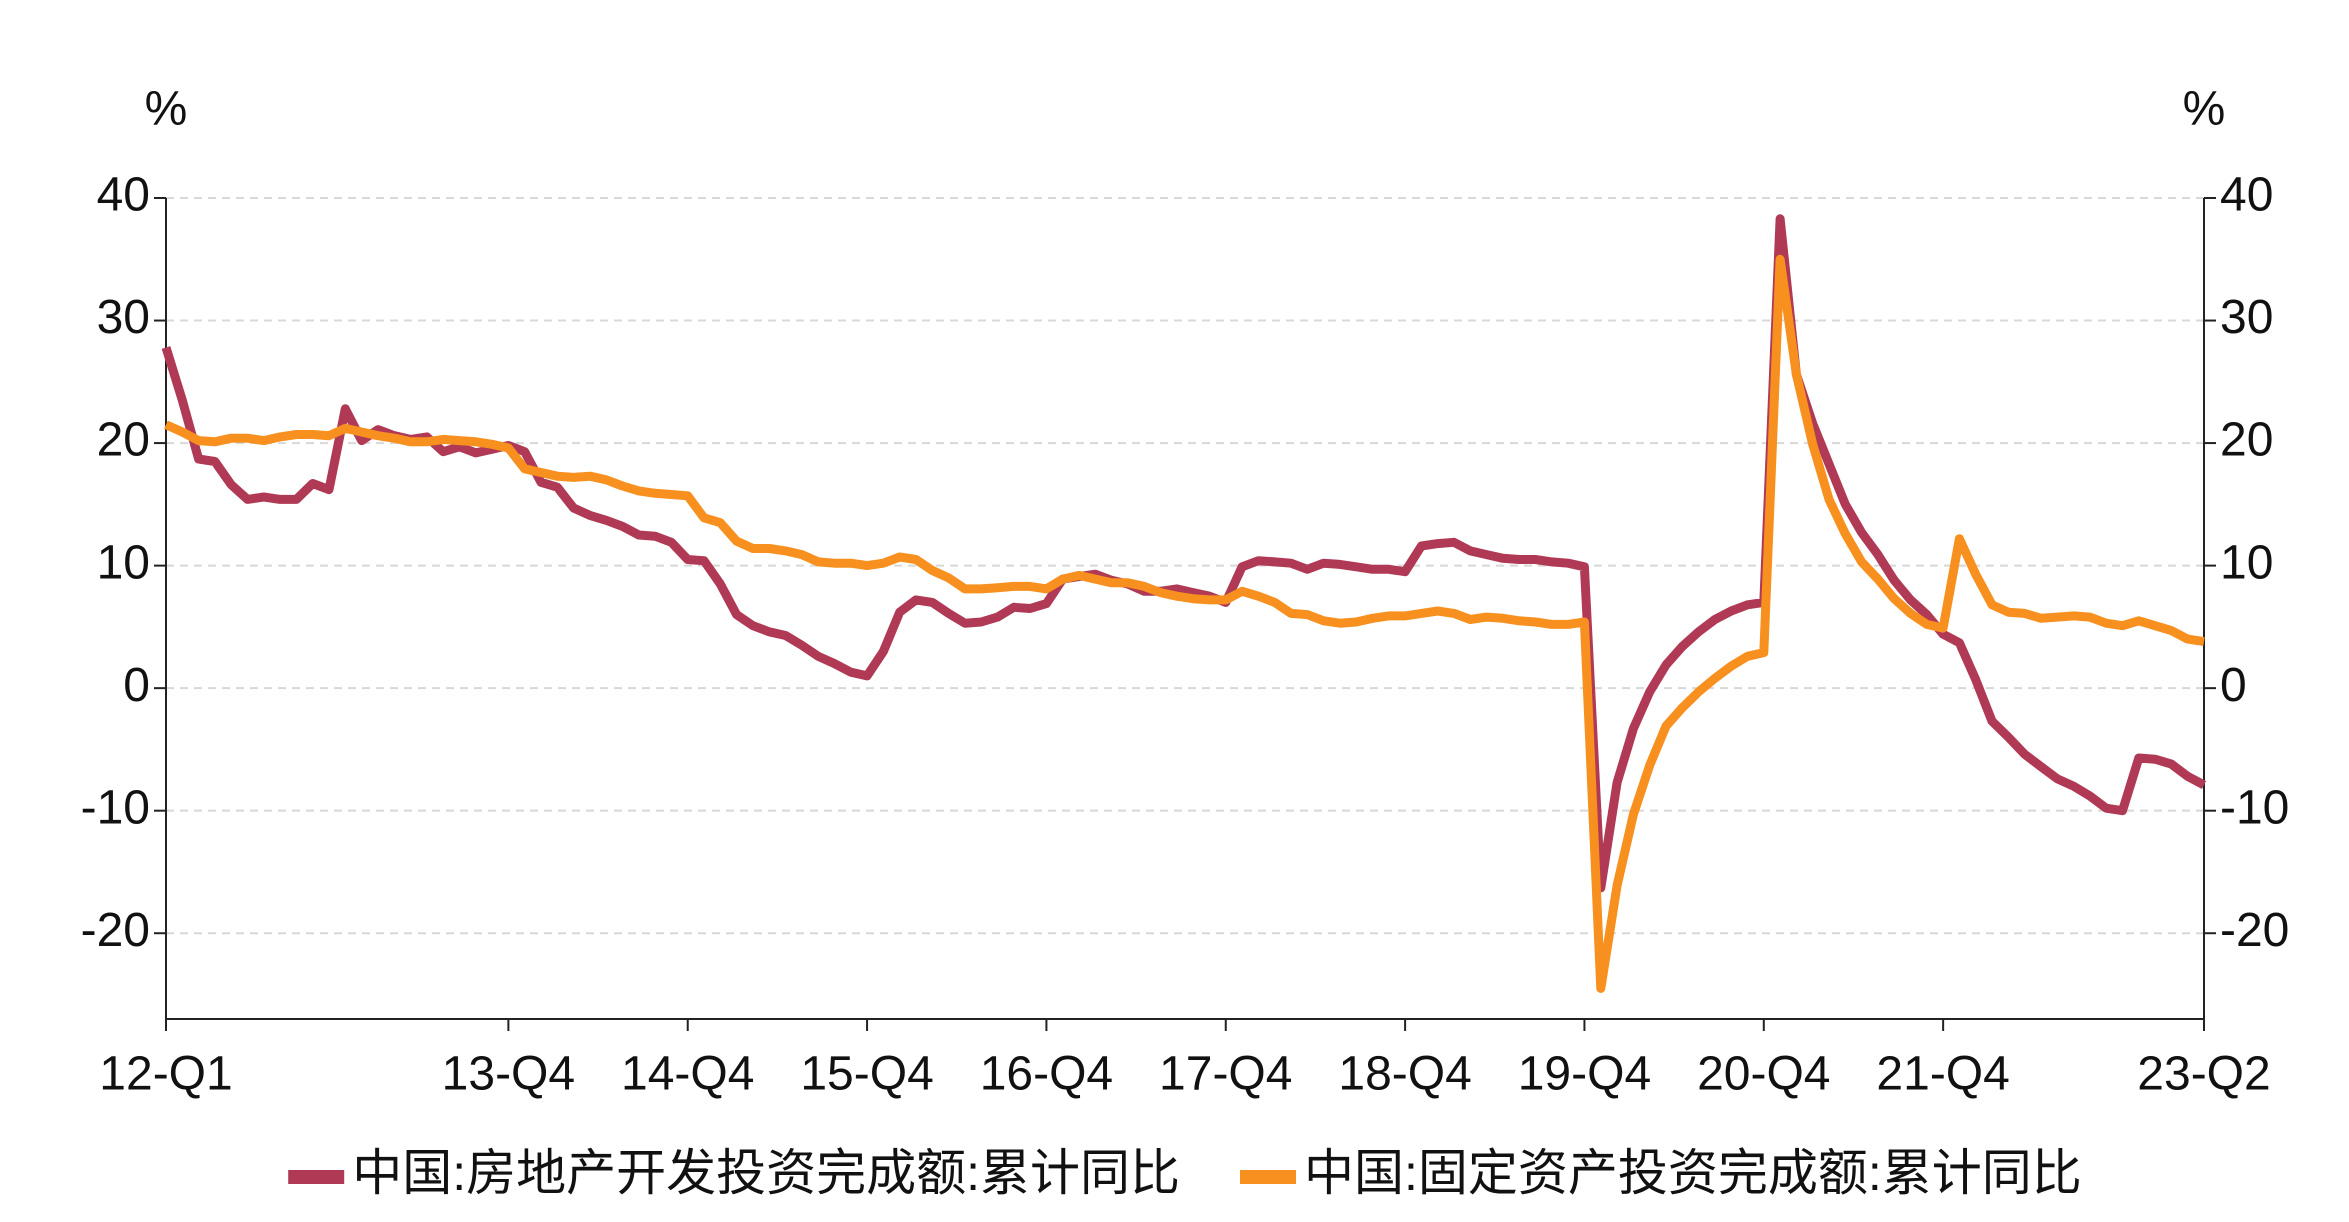 The width and height of the screenshot is (2349, 1222). What do you see at coordinates (687, 1074) in the screenshot?
I see `x-tick-label: 14-Q4` at bounding box center [687, 1074].